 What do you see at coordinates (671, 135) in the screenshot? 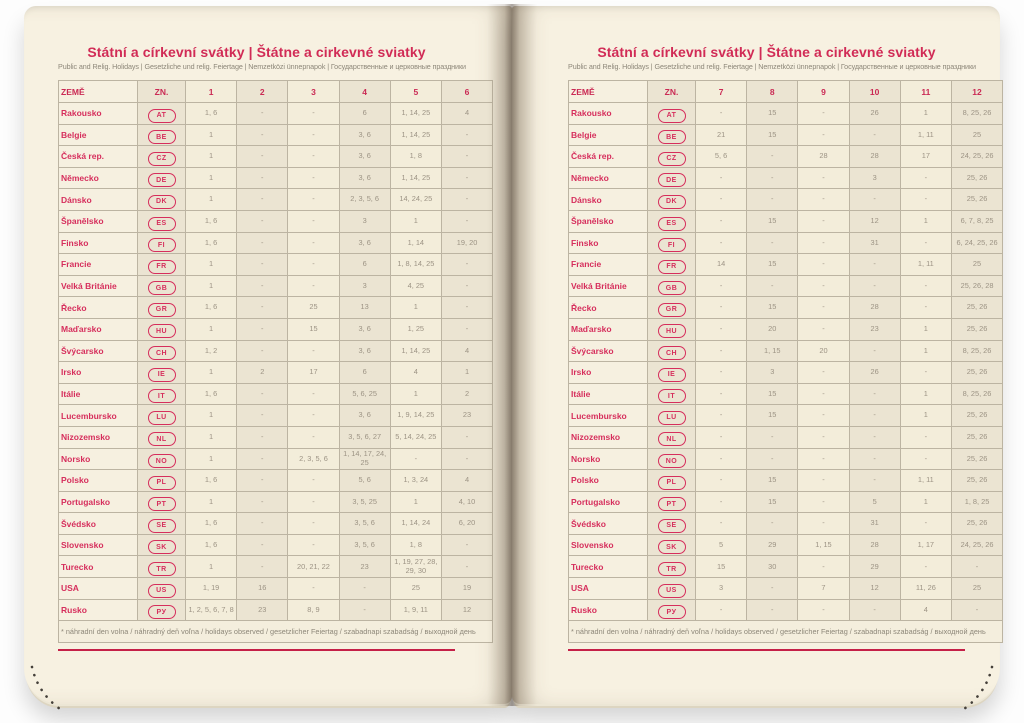
I see `country-code-cell: BE` at bounding box center [671, 135].